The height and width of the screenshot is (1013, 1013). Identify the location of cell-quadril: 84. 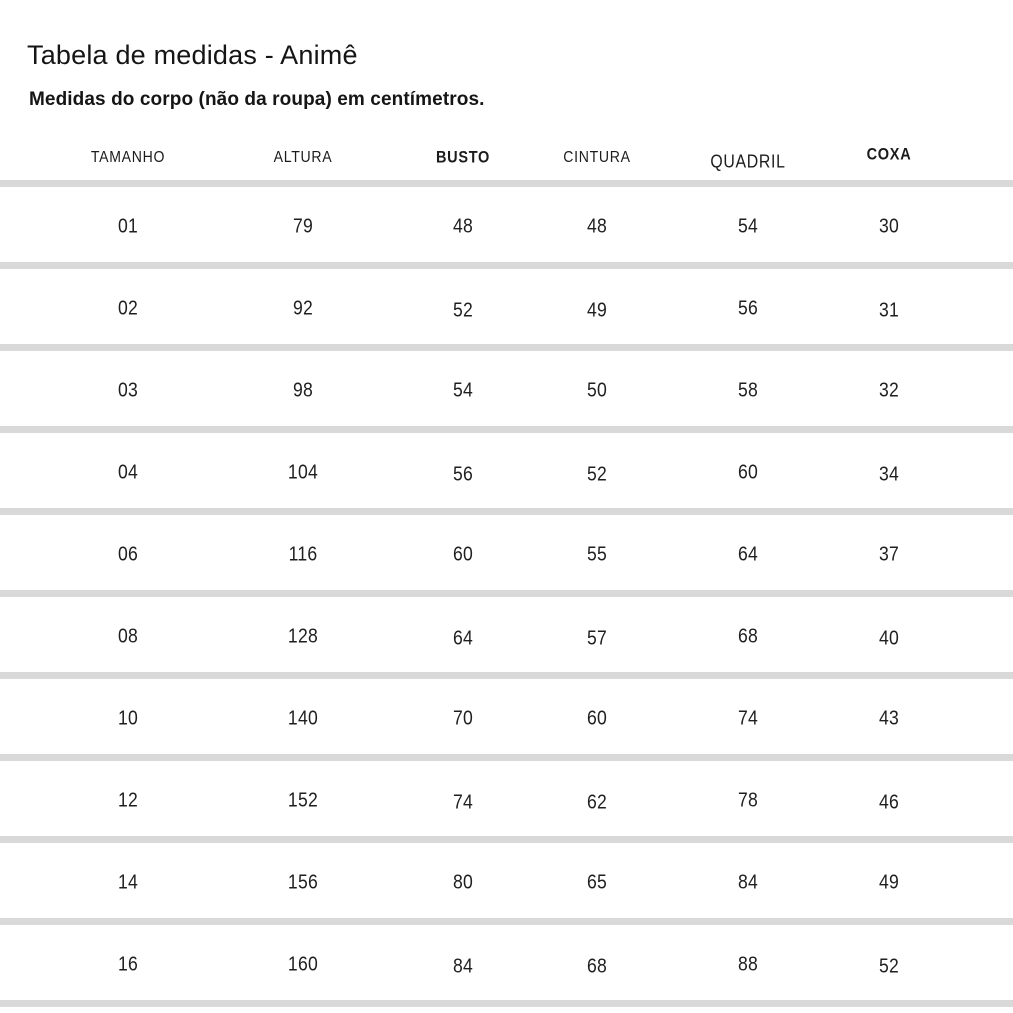
(748, 882).